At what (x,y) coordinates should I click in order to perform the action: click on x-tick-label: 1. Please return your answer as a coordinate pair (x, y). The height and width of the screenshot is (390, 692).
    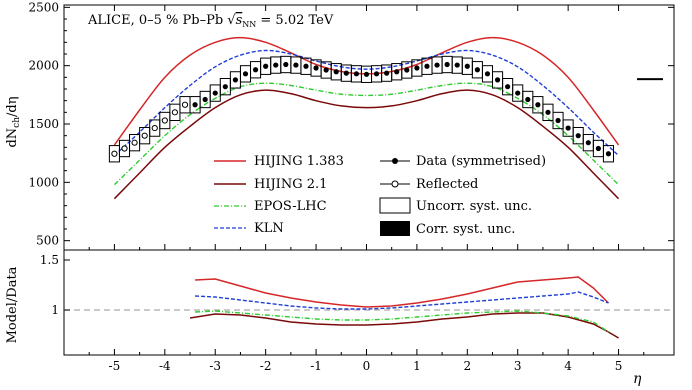
    Looking at the image, I should click on (417, 366).